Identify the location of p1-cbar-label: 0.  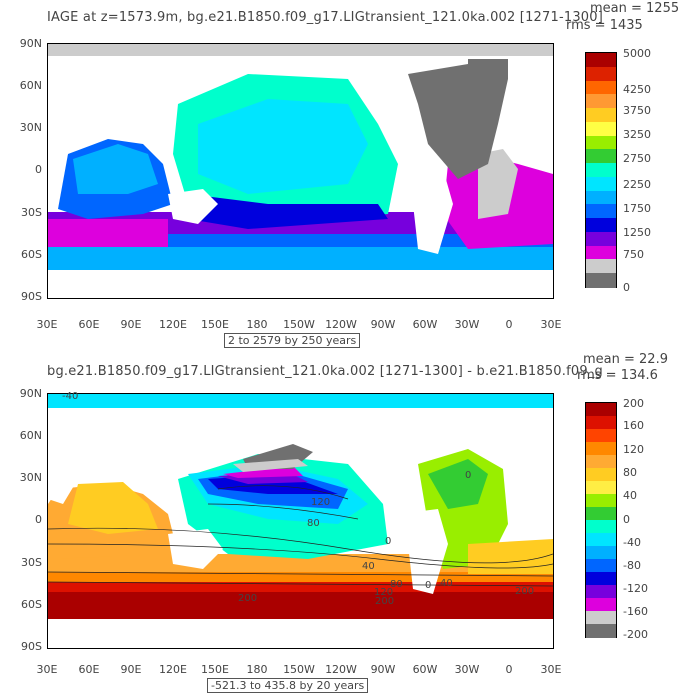
(626, 287).